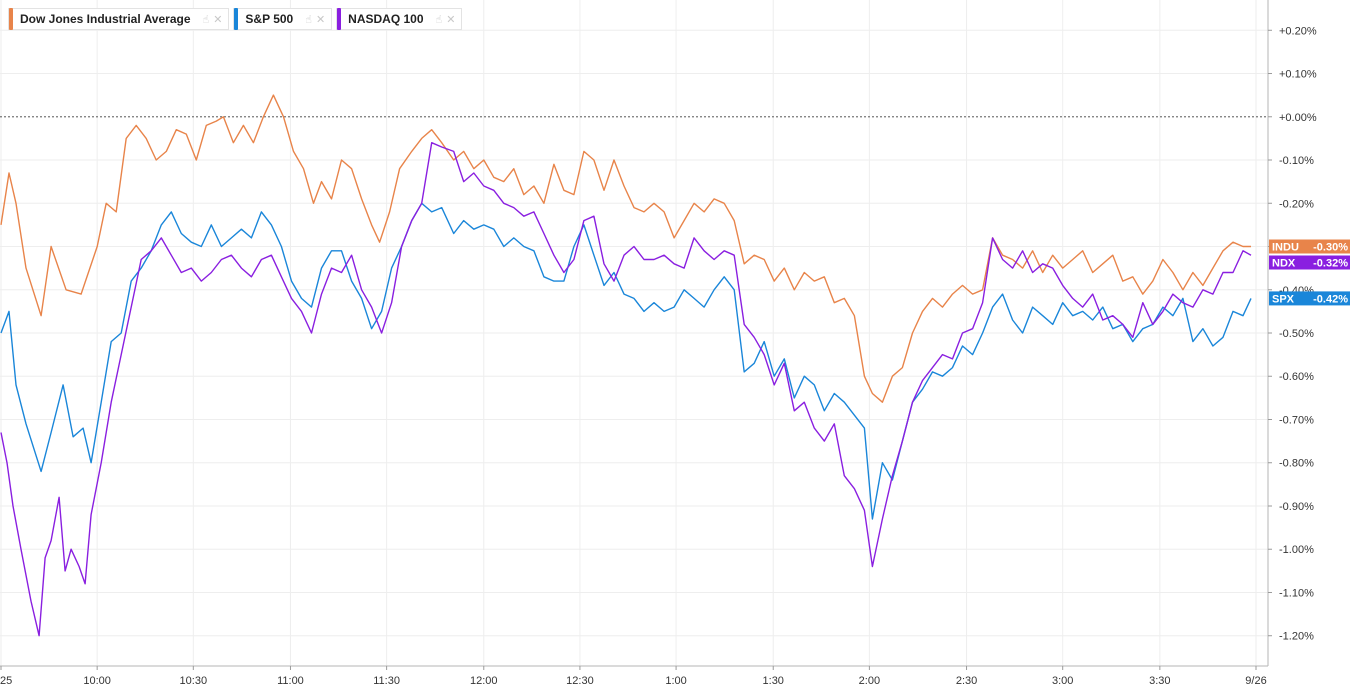 Image resolution: width=1350 pixels, height=692 pixels. I want to click on legend-item-dow-jones: Dow Jones Industrial Average ☝ ✕, so click(119, 19).